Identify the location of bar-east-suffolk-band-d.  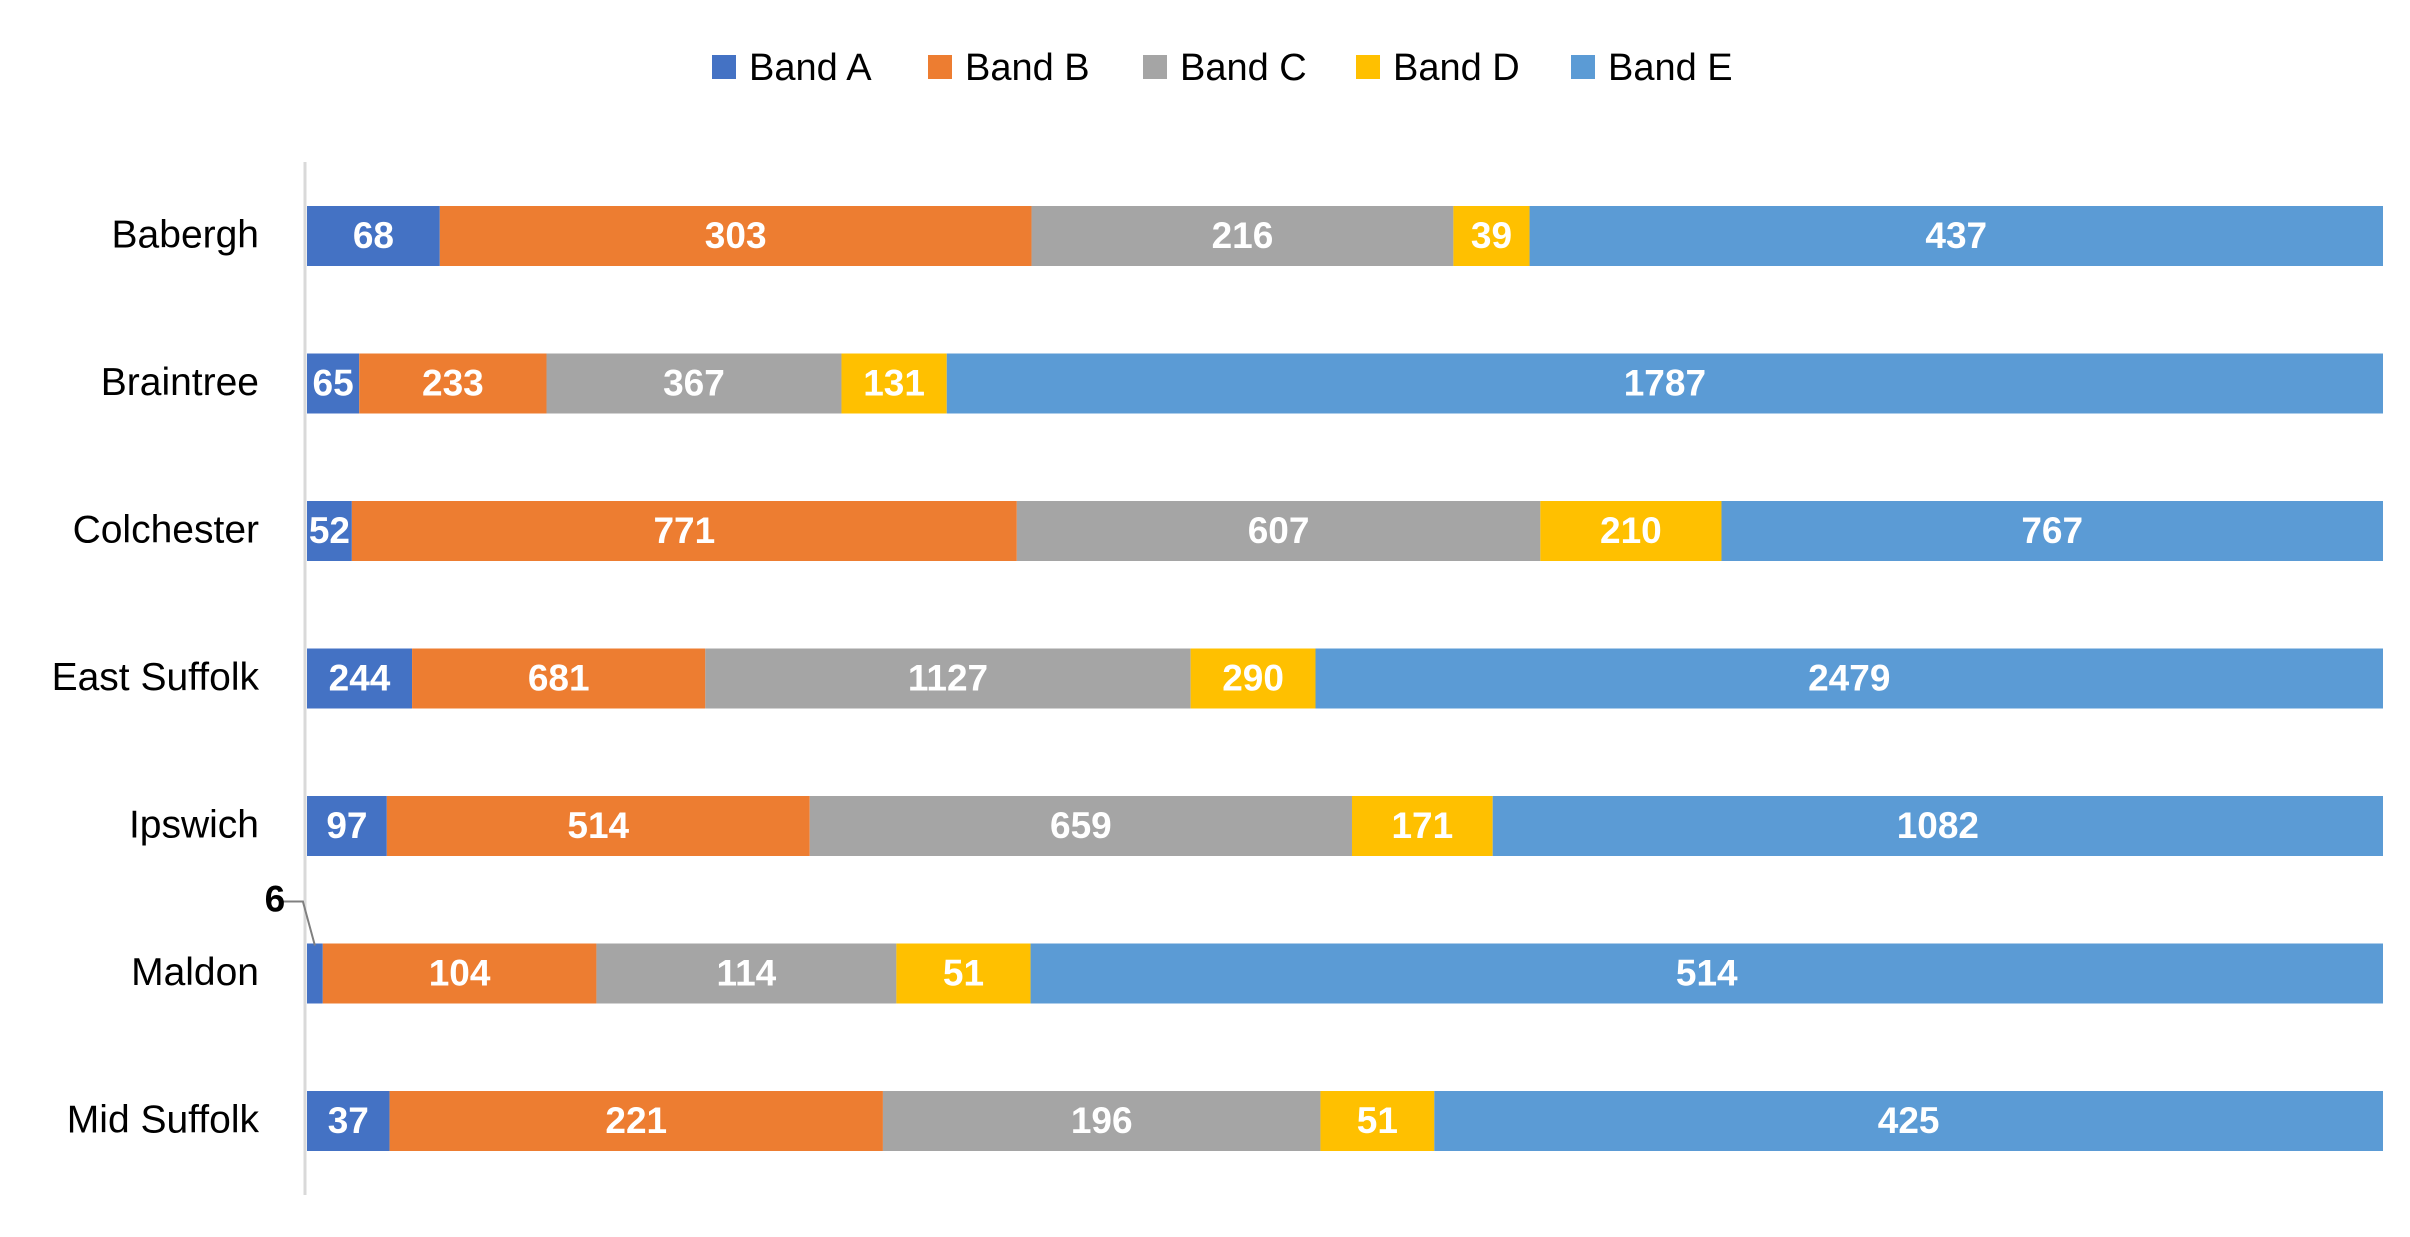
(1253, 678).